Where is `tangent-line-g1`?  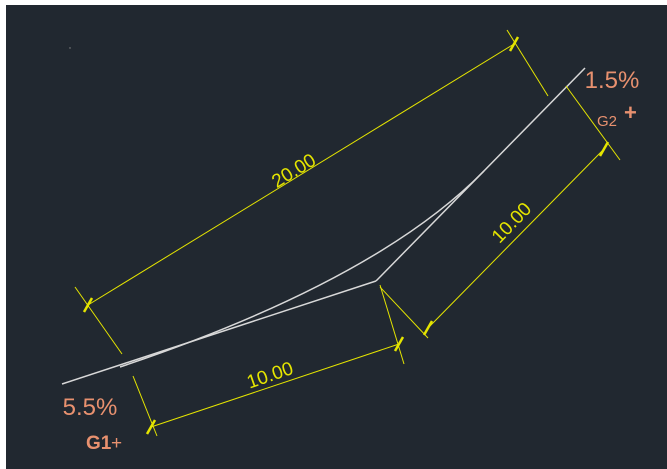
tangent-line-g1 is located at coordinates (219, 332).